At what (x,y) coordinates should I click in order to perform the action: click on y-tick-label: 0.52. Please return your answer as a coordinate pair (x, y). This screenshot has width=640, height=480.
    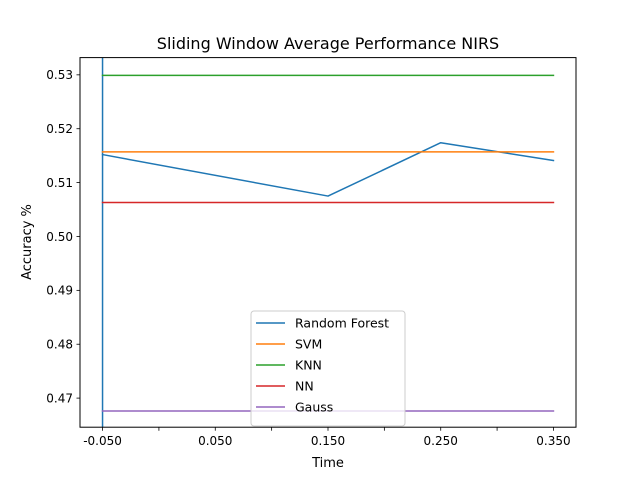
    Looking at the image, I should click on (59, 129).